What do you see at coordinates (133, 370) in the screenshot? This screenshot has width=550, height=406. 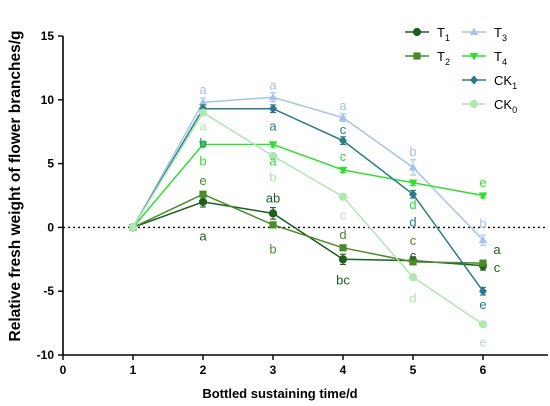 I see `x-tick-label: 1` at bounding box center [133, 370].